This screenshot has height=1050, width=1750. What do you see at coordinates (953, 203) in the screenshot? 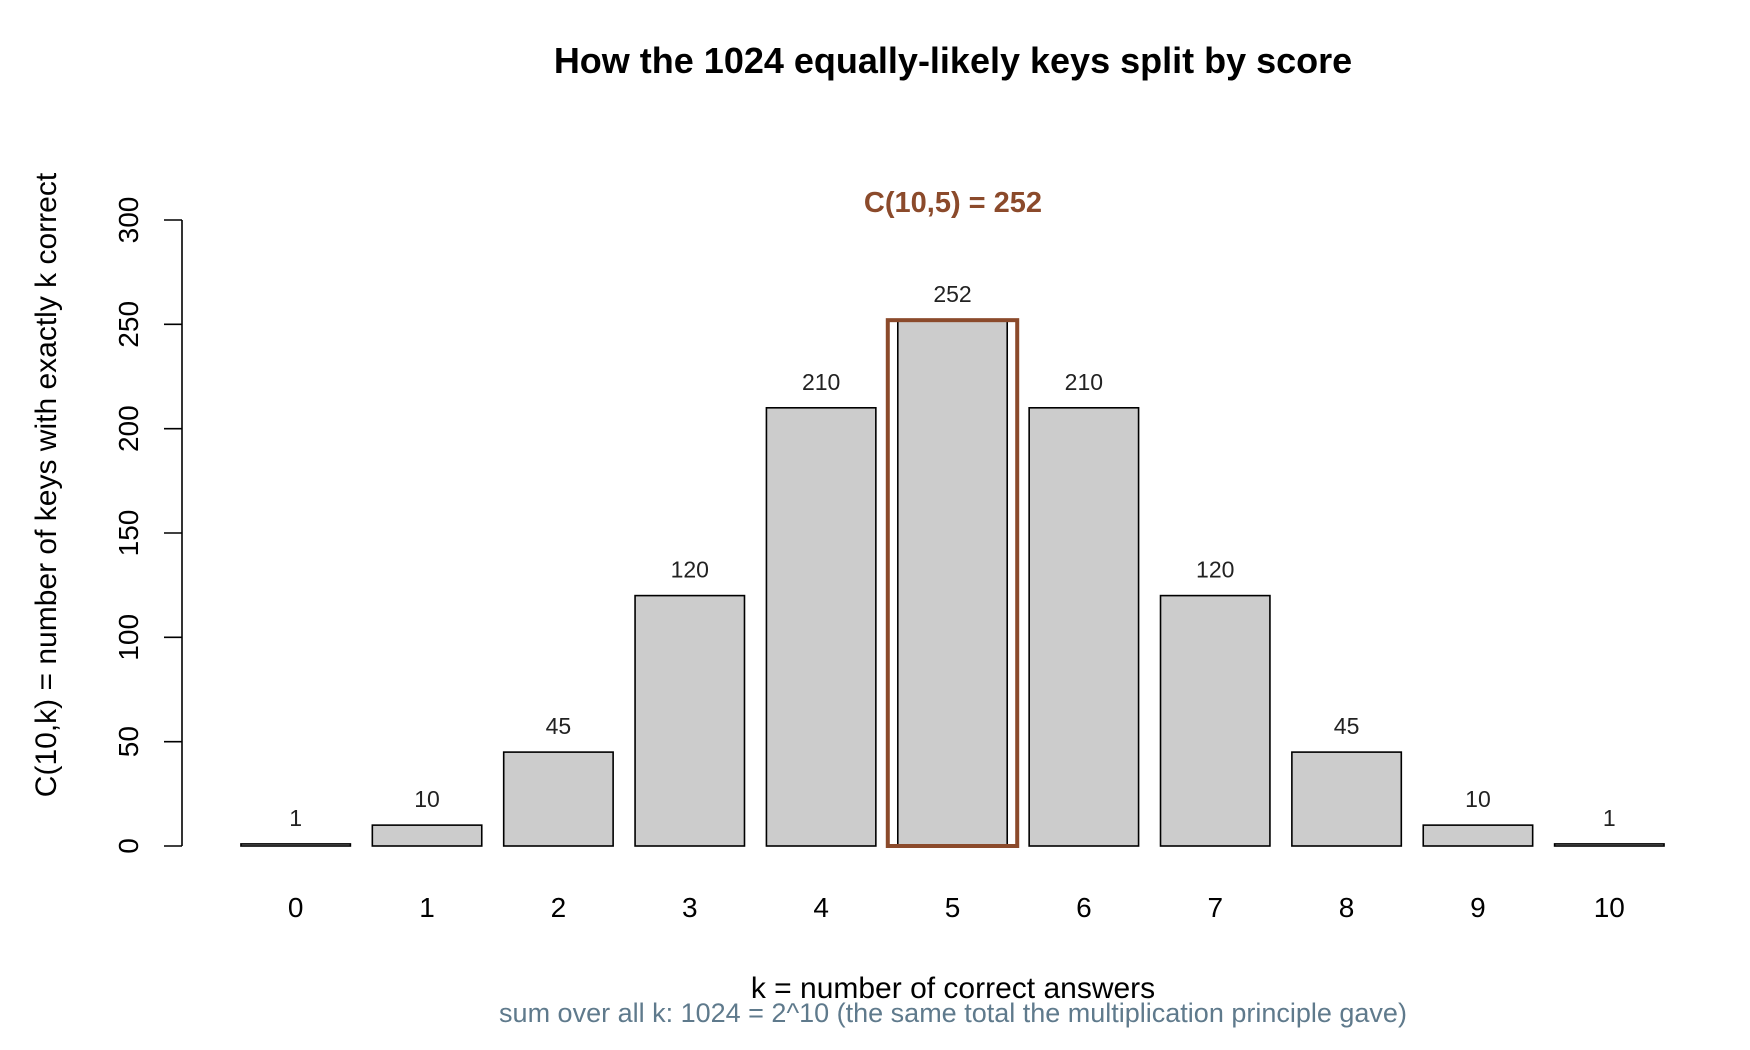
I see `highlight-annotation: C(10,5) = 252` at bounding box center [953, 203].